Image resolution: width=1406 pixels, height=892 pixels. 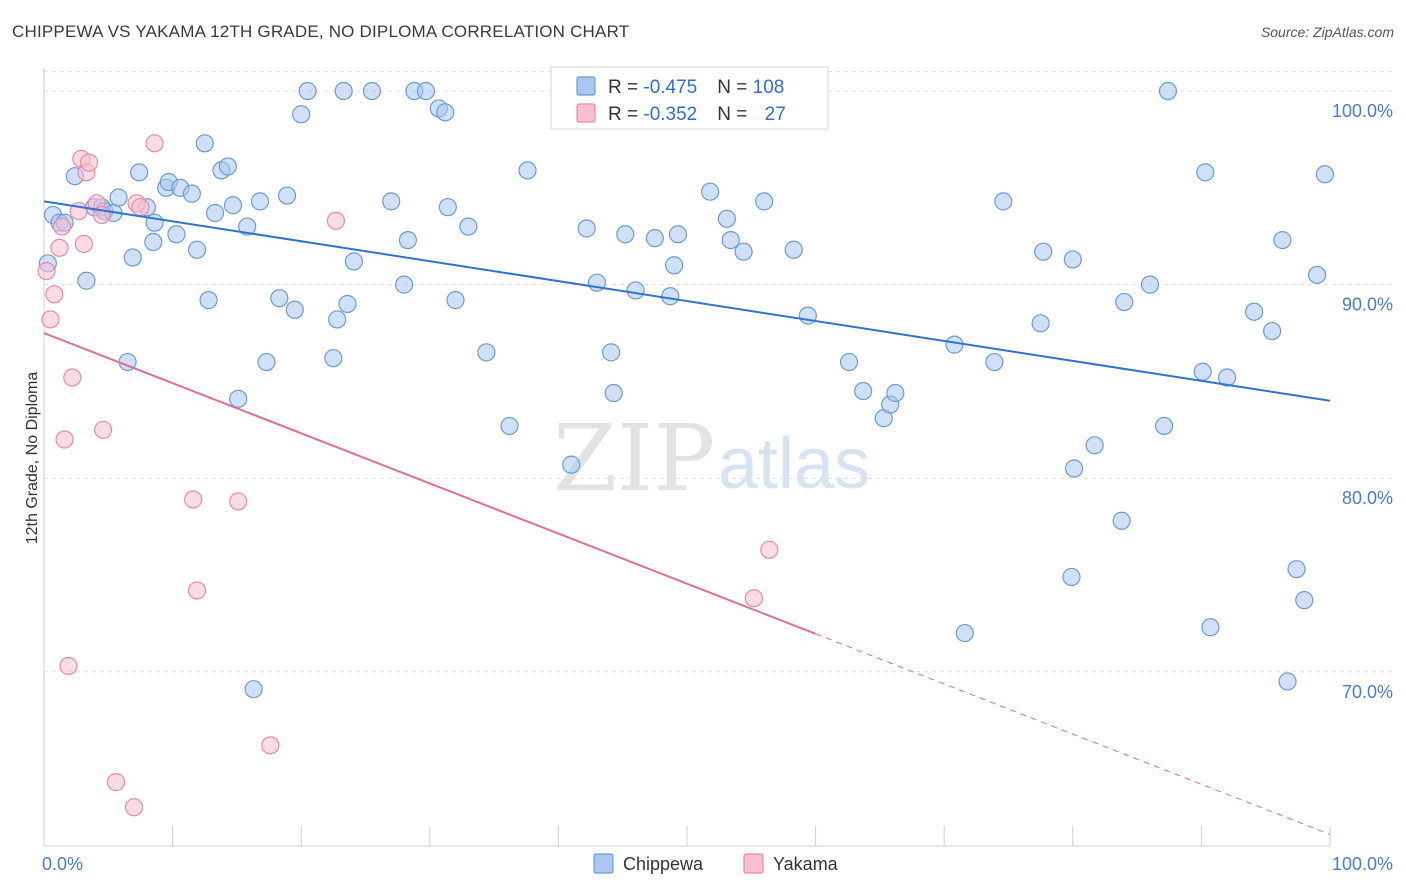 What do you see at coordinates (62, 864) in the screenshot?
I see `x-tick-label: 0.0%` at bounding box center [62, 864].